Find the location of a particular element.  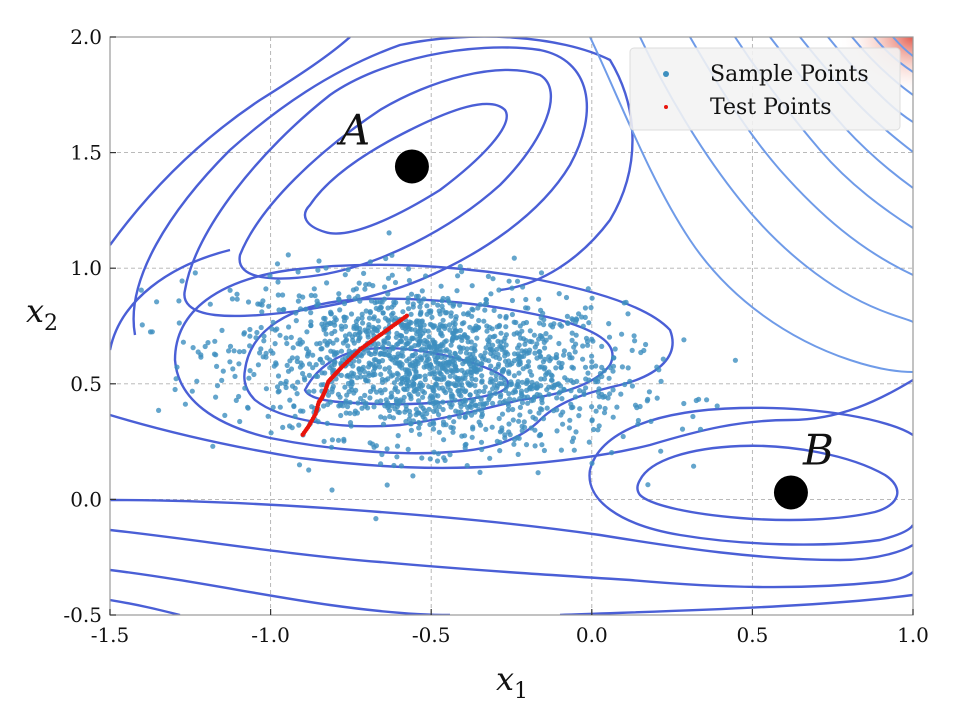

point-b-marker is located at coordinates (790, 492).